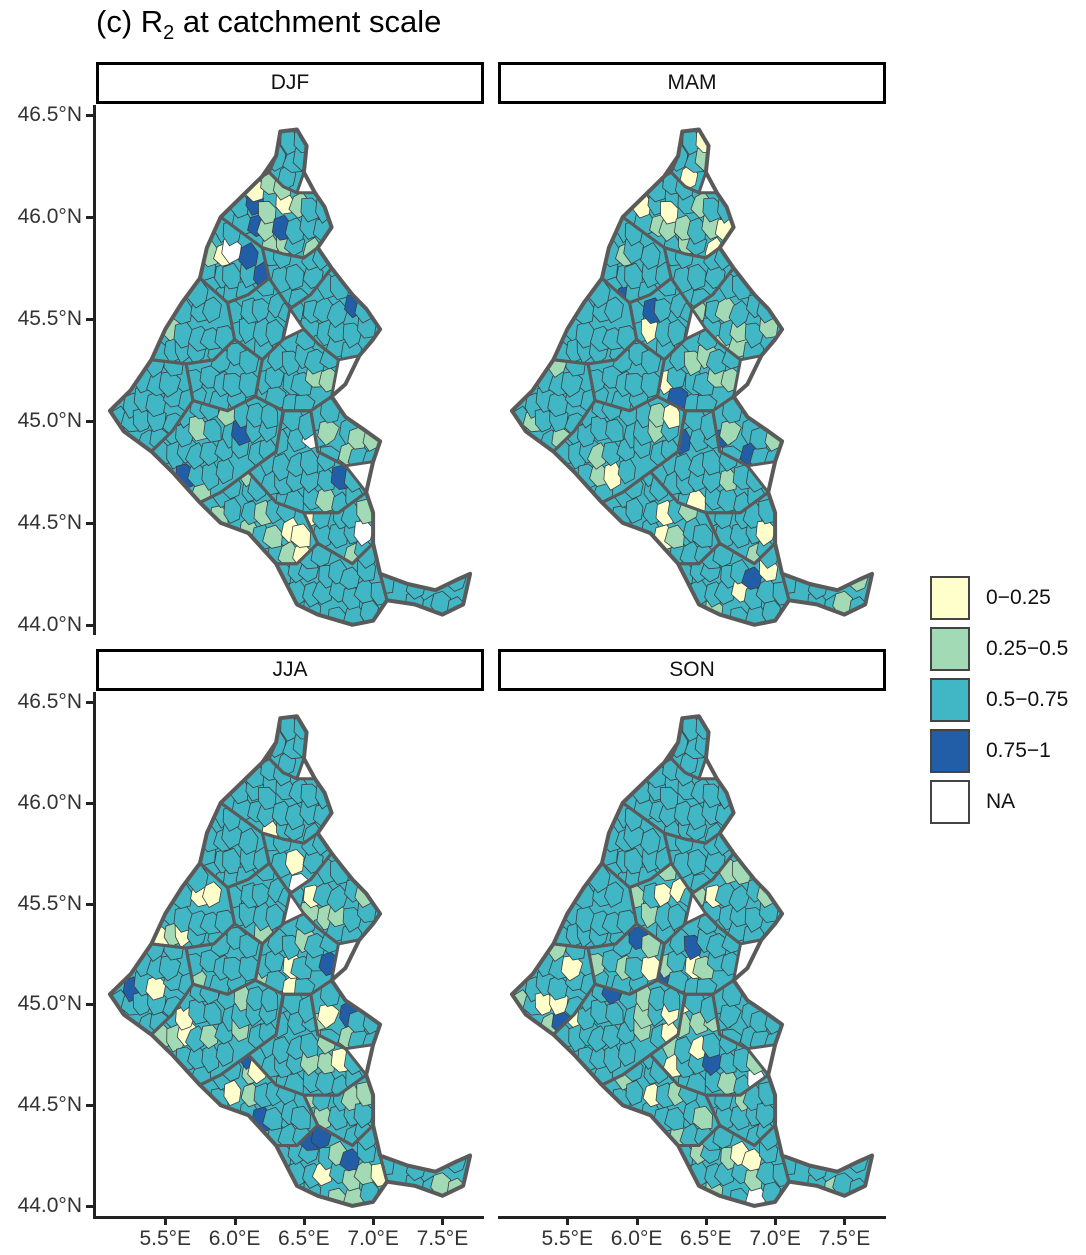 The image size is (1086, 1255). I want to click on facet-strip-djf: DJF, so click(290, 83).